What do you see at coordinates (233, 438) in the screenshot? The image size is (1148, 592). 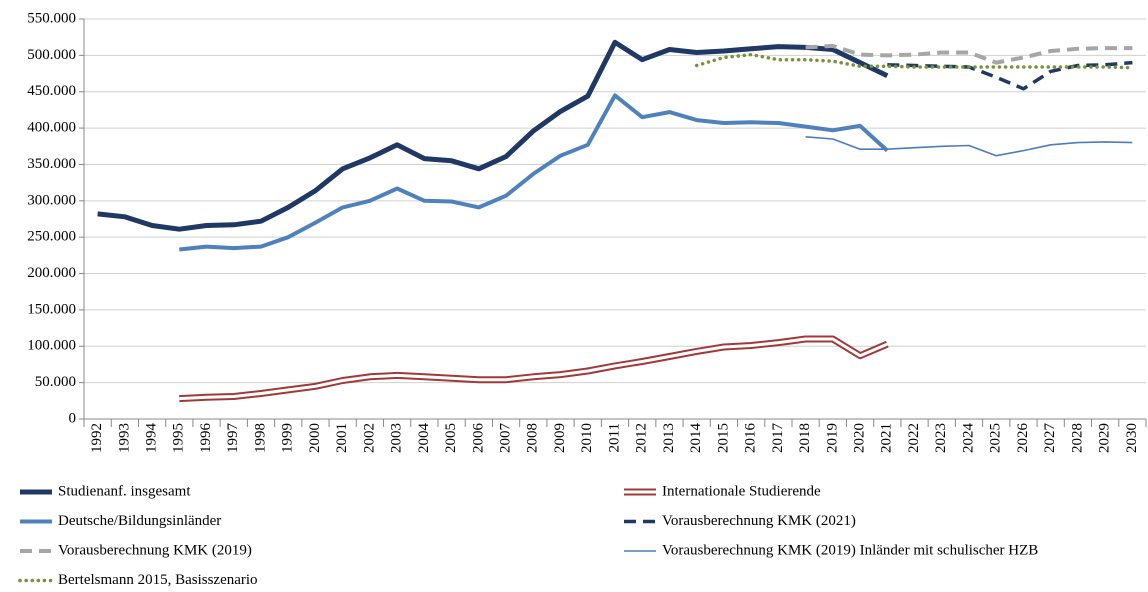 I see `x-tick-label: 1997` at bounding box center [233, 438].